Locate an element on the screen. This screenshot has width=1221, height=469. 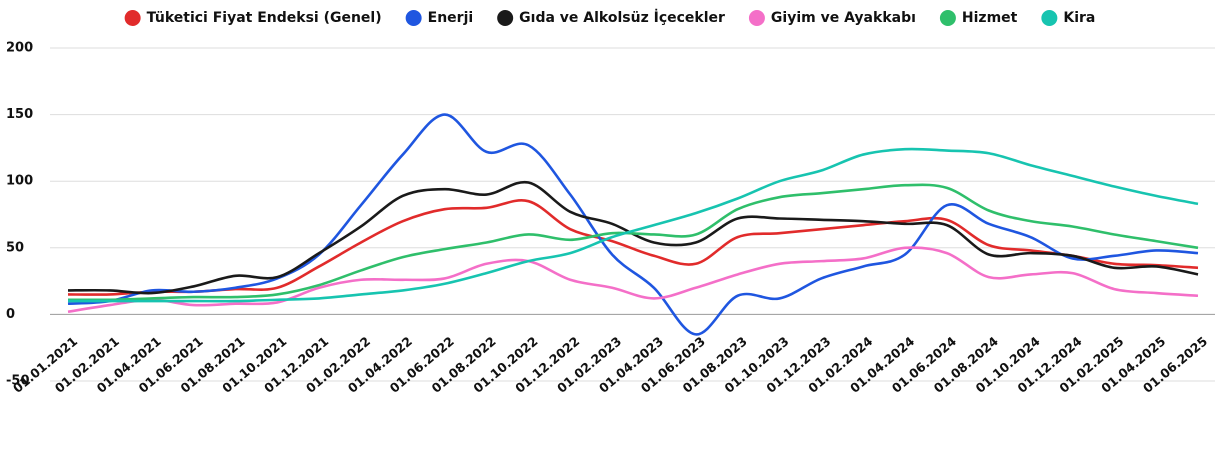
y-tick-label: -50 is located at coordinates (18, 381).